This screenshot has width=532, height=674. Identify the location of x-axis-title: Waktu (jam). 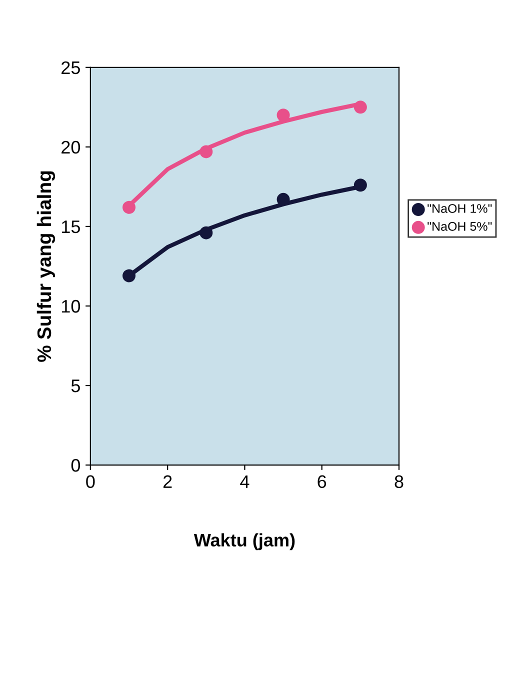
(244, 541).